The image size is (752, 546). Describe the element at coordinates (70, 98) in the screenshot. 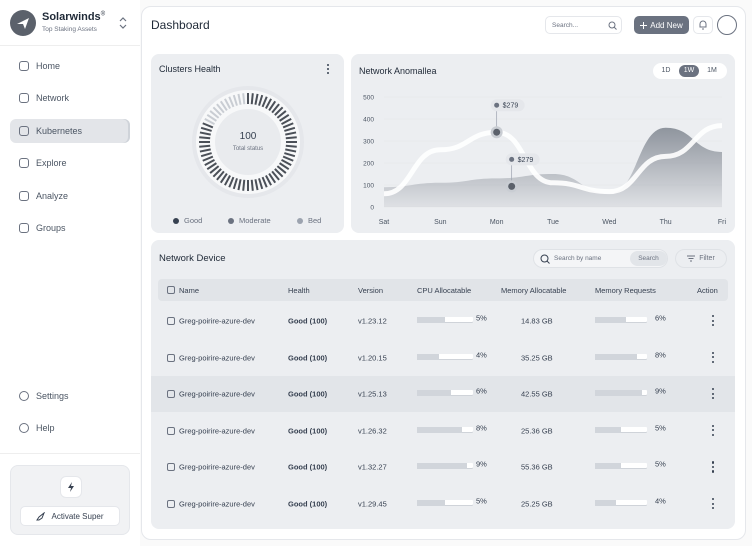

I see `nav-item: Network` at that location.